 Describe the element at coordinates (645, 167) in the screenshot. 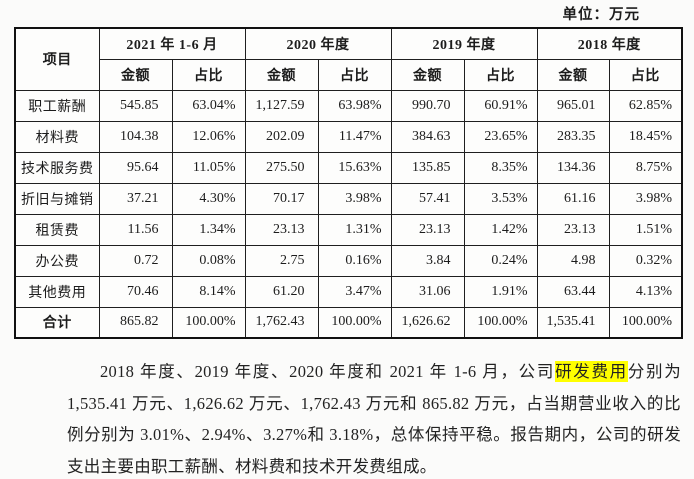

I see `ratio-cell: 8.75%` at that location.